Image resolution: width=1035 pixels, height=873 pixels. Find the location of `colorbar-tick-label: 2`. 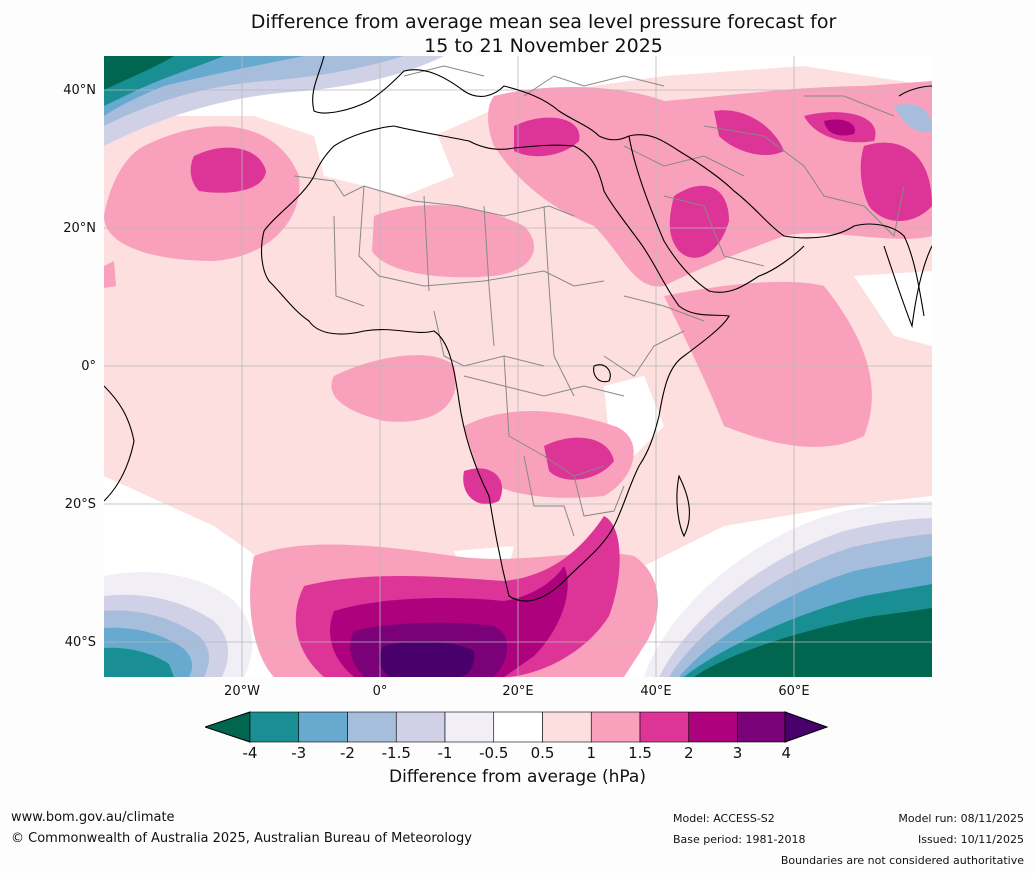

colorbar-tick-label: 2 is located at coordinates (688, 753).